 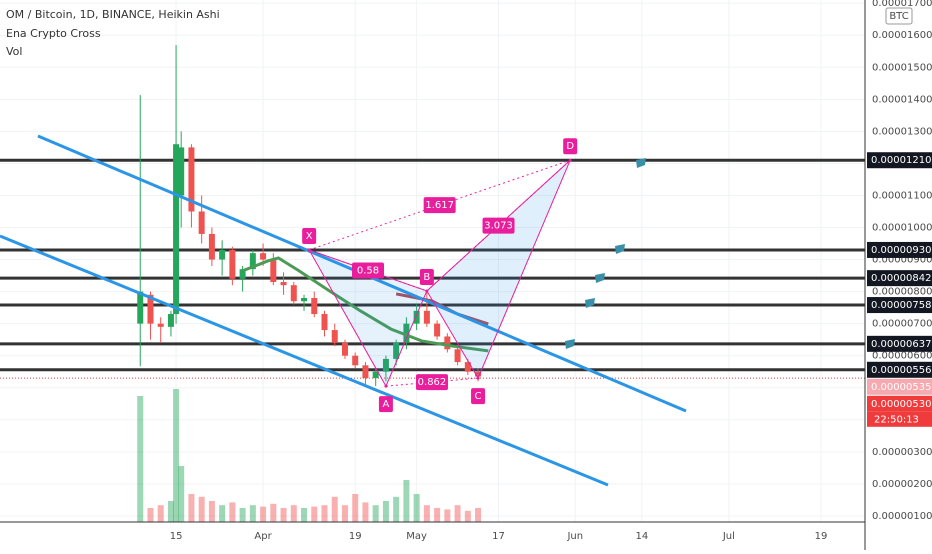 What do you see at coordinates (902, 260) in the screenshot?
I see `y-tick-label: 0.00000900` at bounding box center [902, 260].